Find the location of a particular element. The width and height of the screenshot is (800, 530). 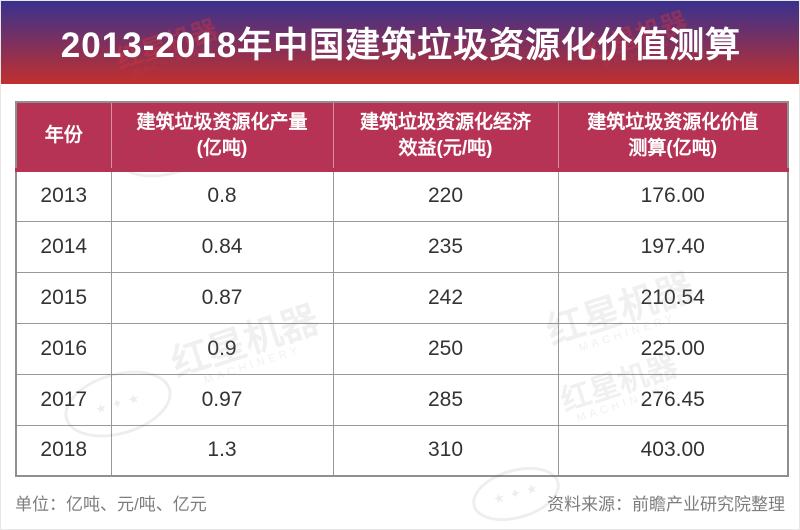

header-cell-output: 建筑垃圾资源化产量 (亿吨) is located at coordinates (221, 137).